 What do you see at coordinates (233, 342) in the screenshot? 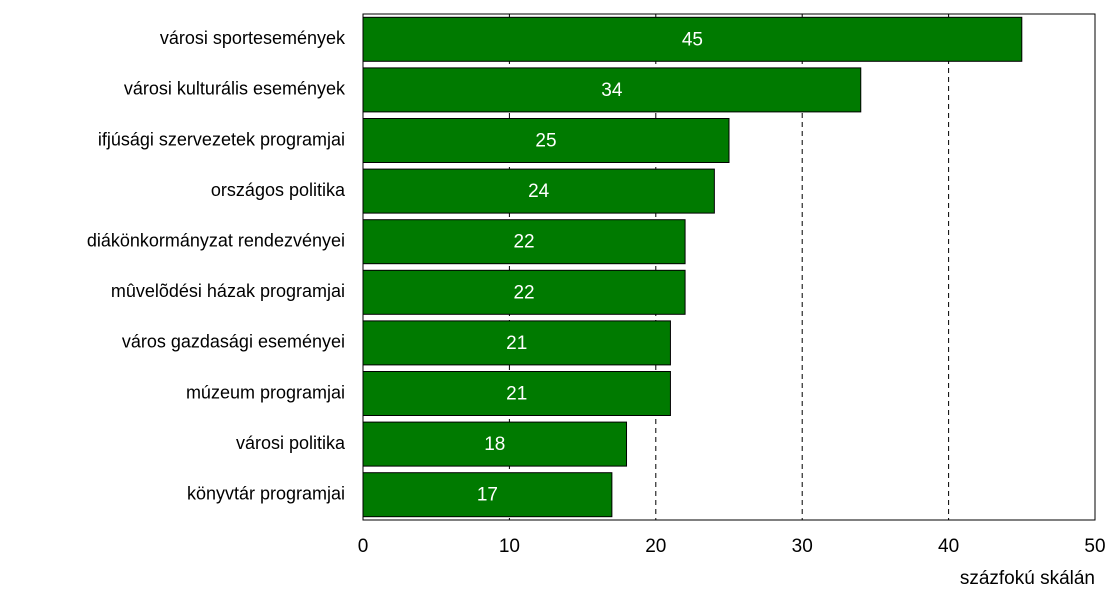
I see `y-tick-label: város gazdasági eseményei` at bounding box center [233, 342].